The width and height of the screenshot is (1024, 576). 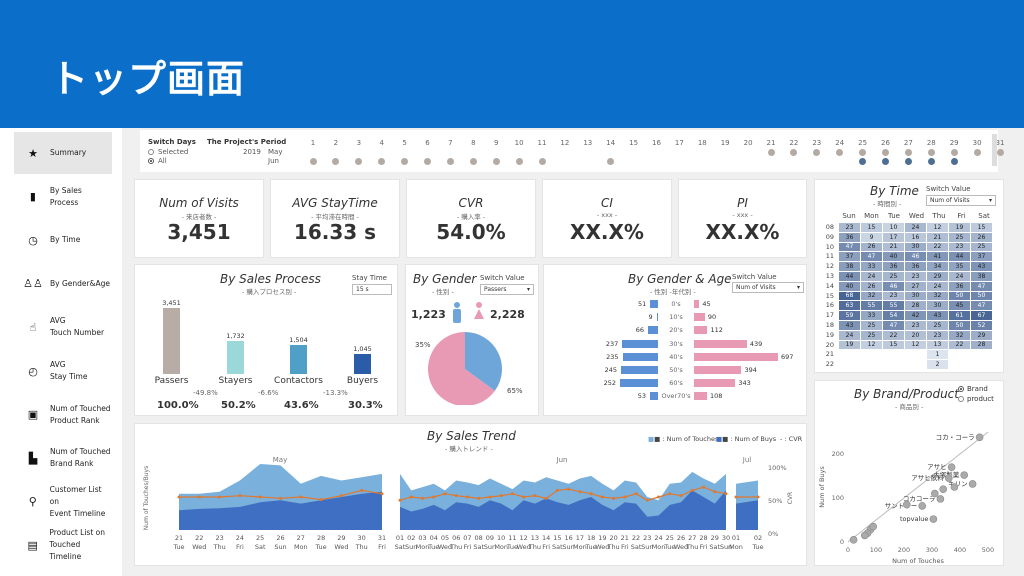 I want to click on heatmap-cell: 10, so click(x=893, y=227).